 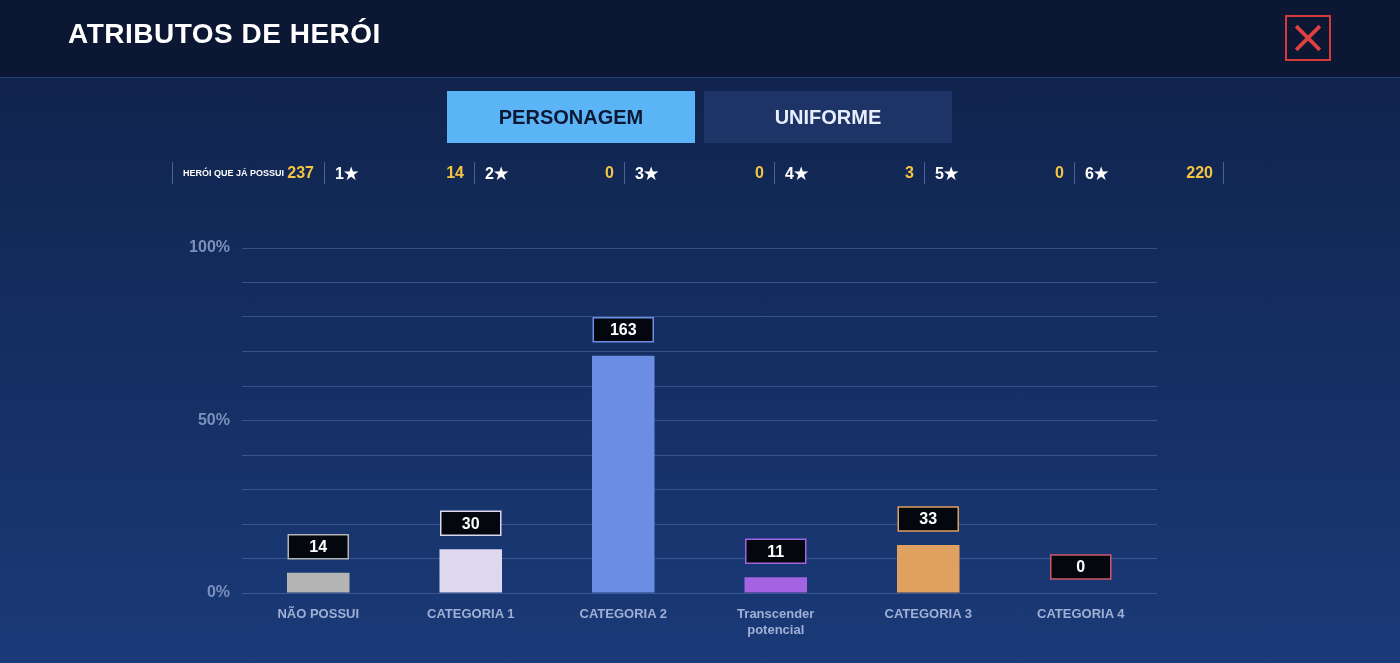 What do you see at coordinates (776, 621) in the screenshot?
I see `x-tick-label: Transcender potencial` at bounding box center [776, 621].